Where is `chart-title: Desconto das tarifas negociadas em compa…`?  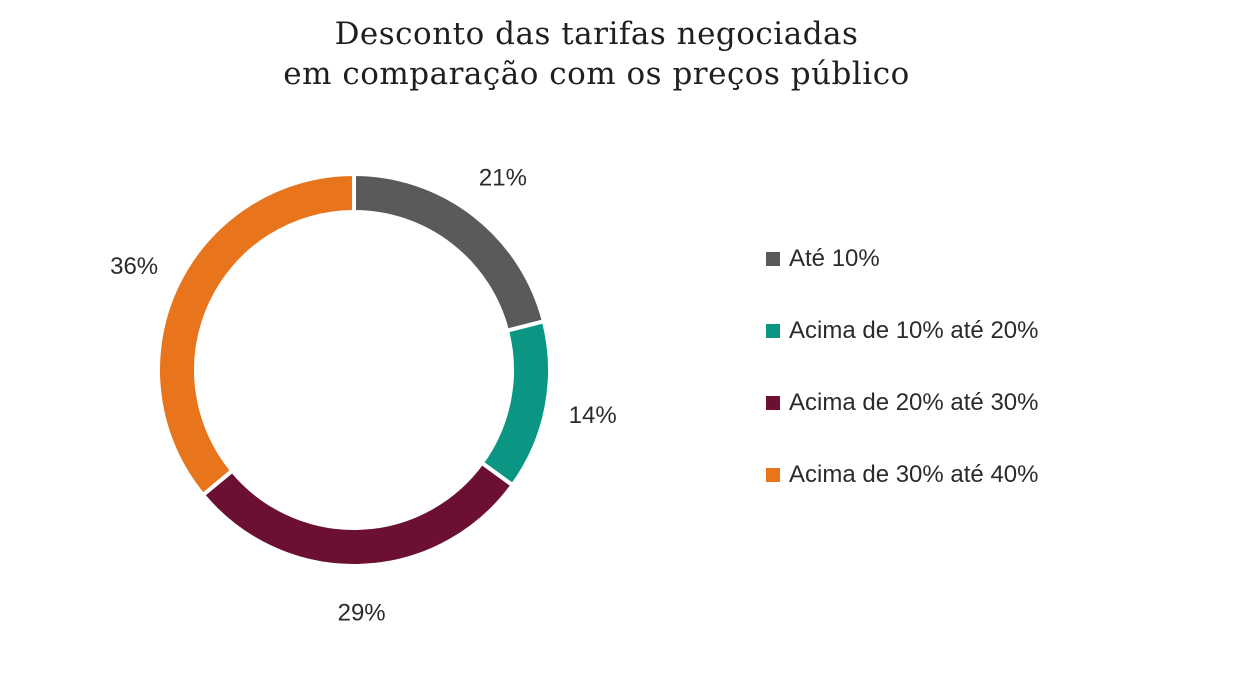 chart-title: Desconto das tarifas negociadas em compa… is located at coordinates (596, 54).